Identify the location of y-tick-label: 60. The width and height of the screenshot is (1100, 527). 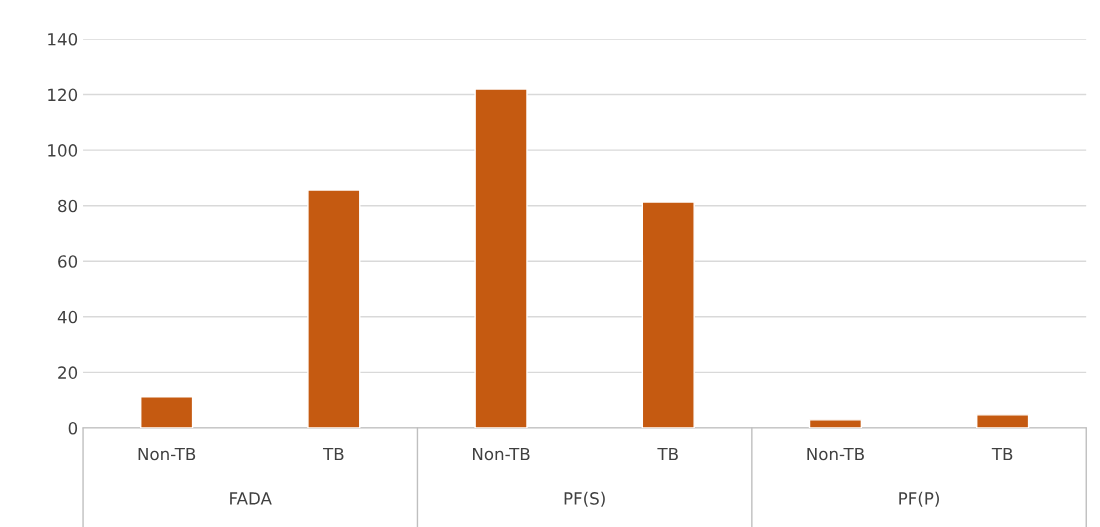
(68, 261).